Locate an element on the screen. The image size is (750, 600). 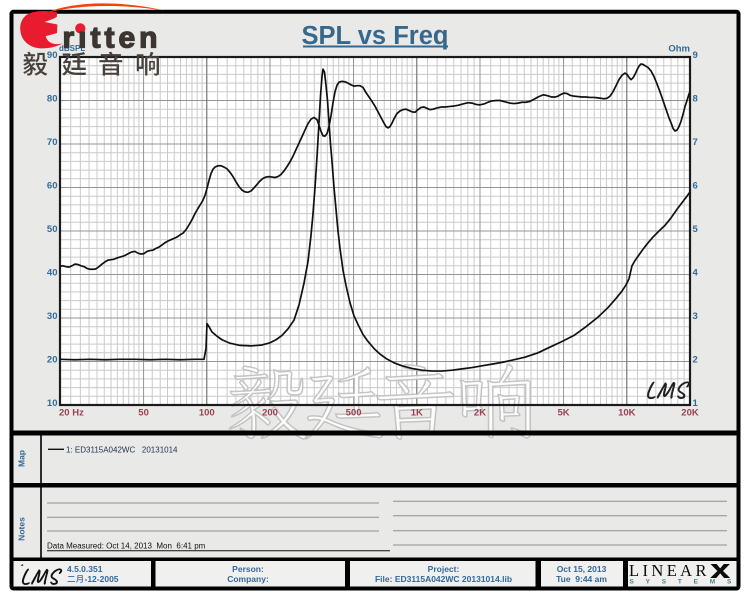
svg-text: 5K is located at coordinates (564, 413).